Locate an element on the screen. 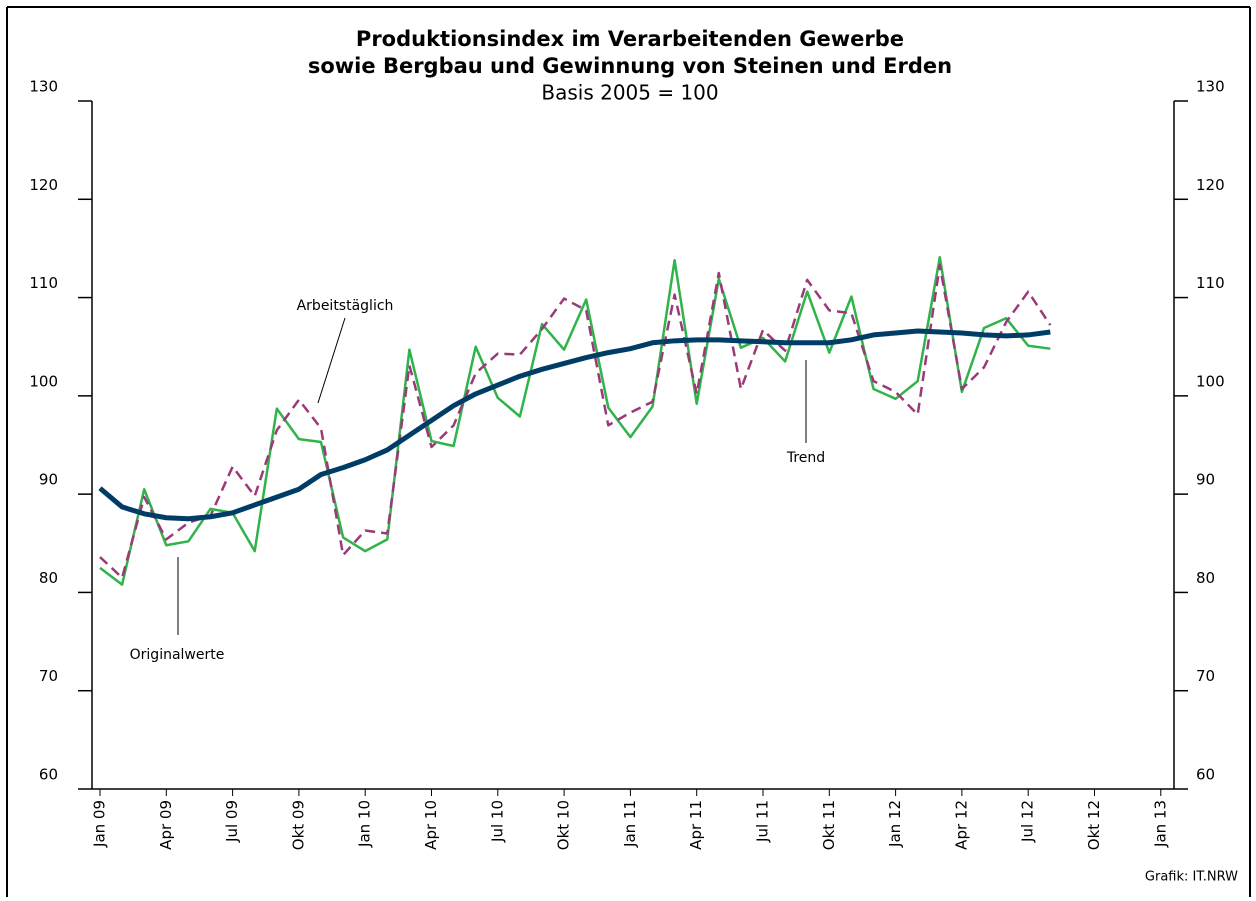 The image size is (1256, 901). source: Grafik: IT.NRW is located at coordinates (1191, 877).